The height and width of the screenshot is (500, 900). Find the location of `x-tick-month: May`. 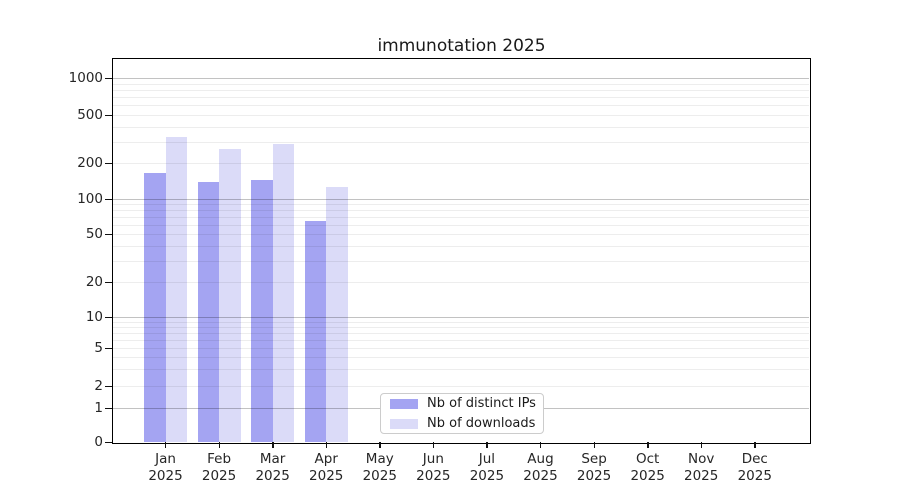

x-tick-month: May is located at coordinates (379, 459).